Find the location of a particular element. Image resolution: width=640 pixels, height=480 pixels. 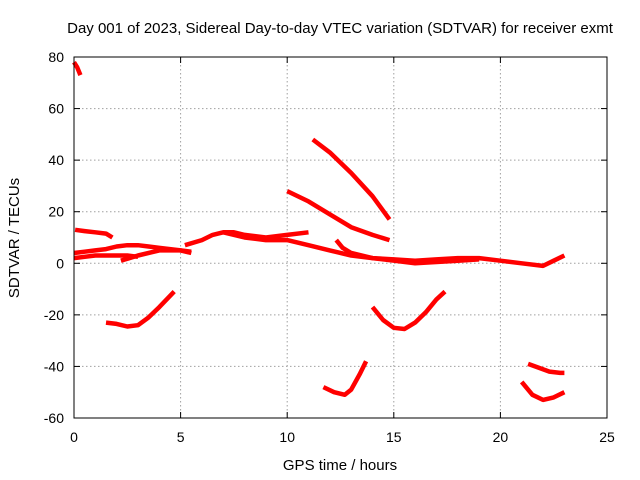

y-tick-label: 60 is located at coordinates (56, 109).